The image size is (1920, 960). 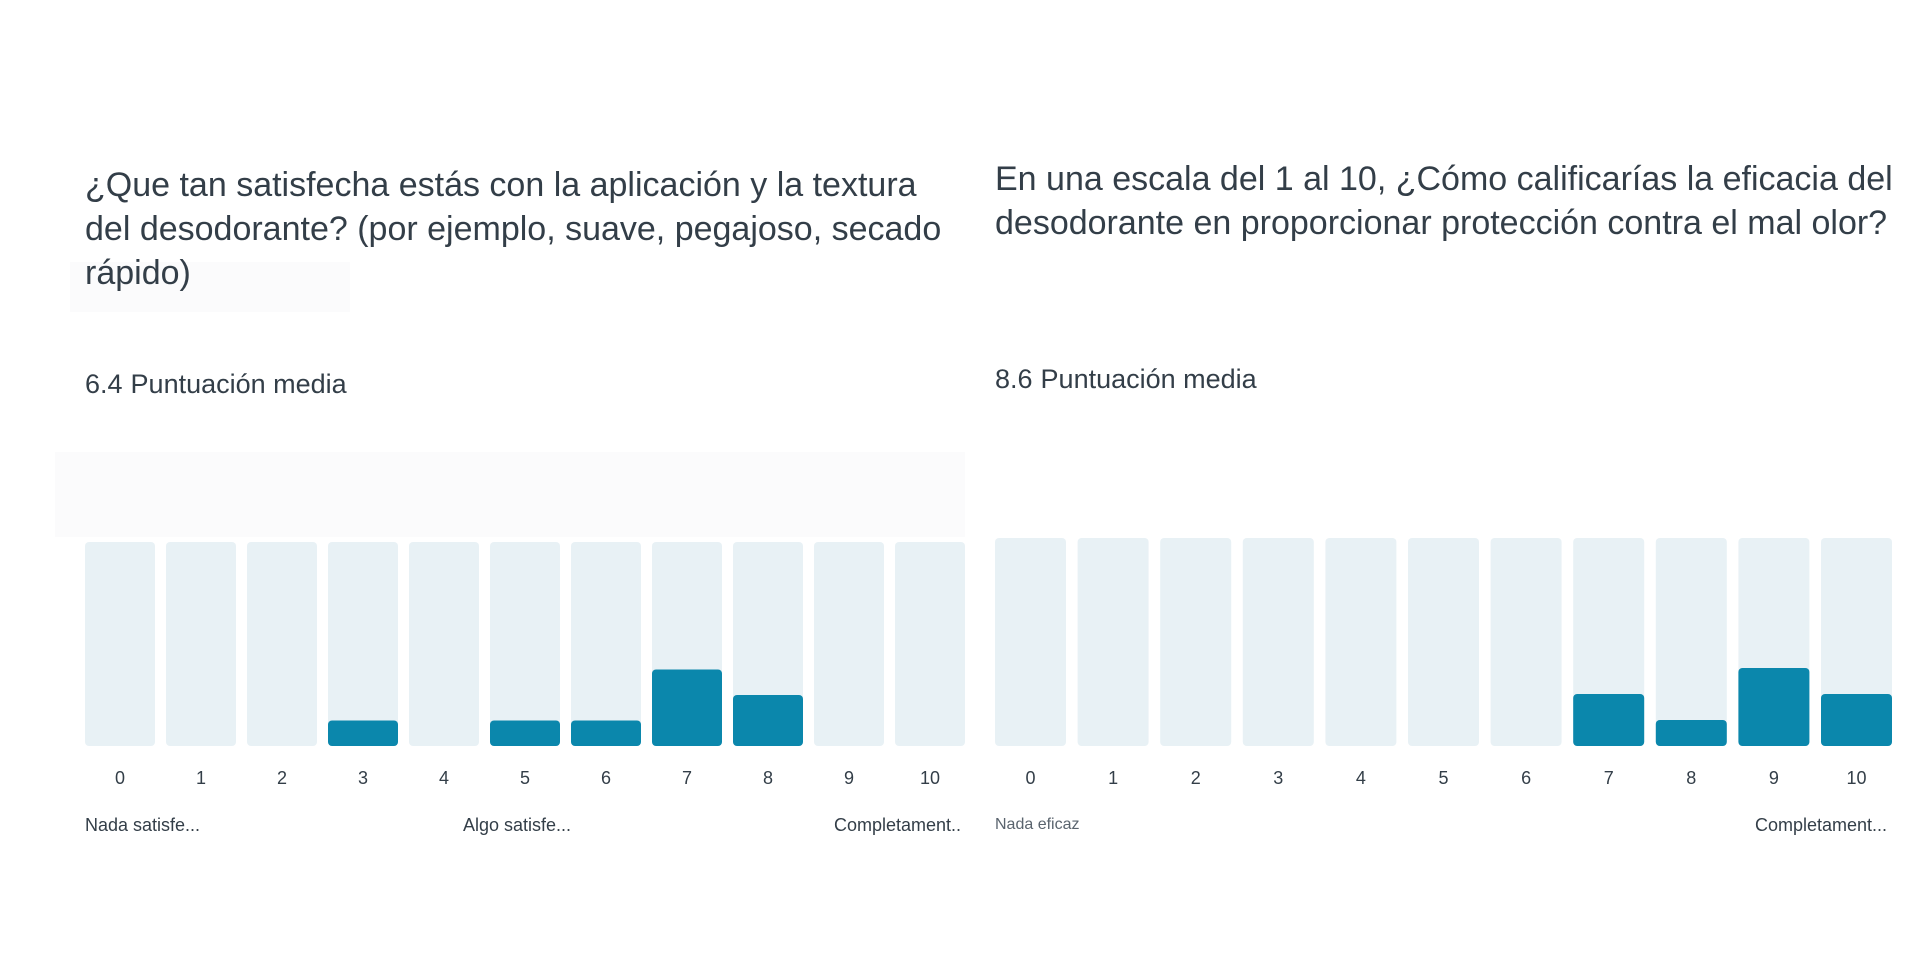 I want to click on average-score-value: 6.4, so click(x=104, y=384).